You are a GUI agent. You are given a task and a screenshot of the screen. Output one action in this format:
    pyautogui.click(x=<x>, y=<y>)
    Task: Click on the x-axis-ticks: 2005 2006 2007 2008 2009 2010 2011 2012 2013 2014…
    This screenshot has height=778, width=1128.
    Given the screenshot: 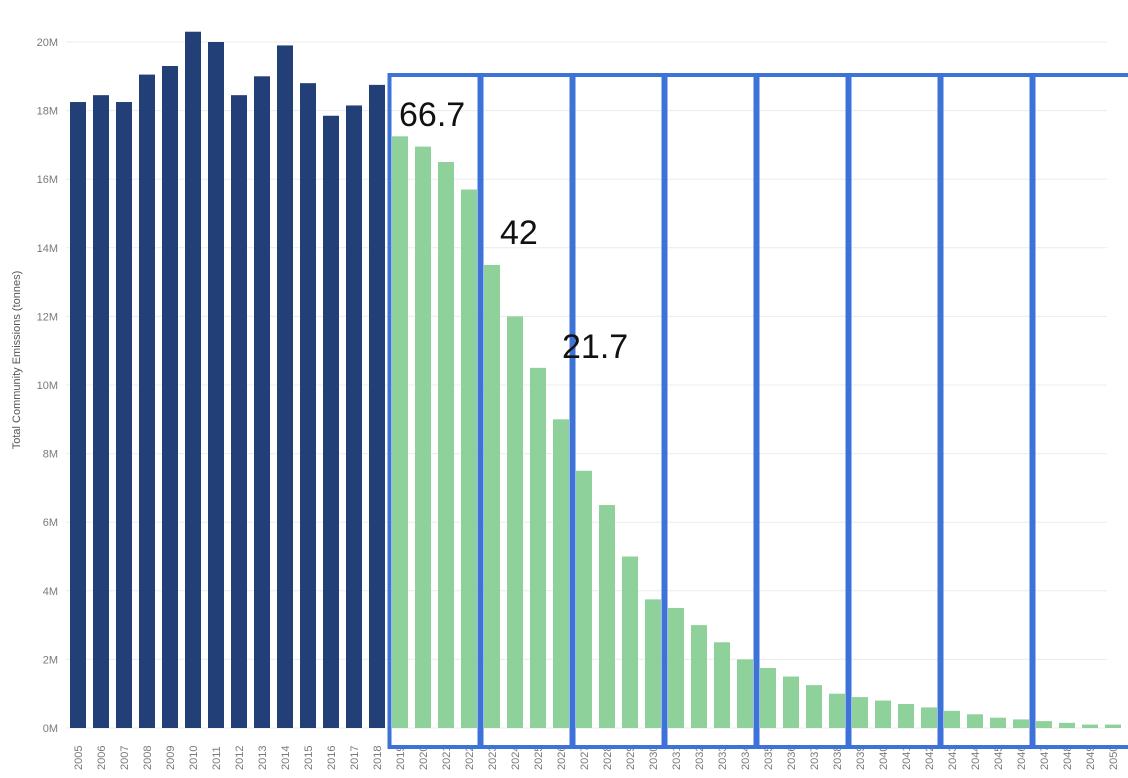 What is the action you would take?
    pyautogui.click(x=596, y=758)
    